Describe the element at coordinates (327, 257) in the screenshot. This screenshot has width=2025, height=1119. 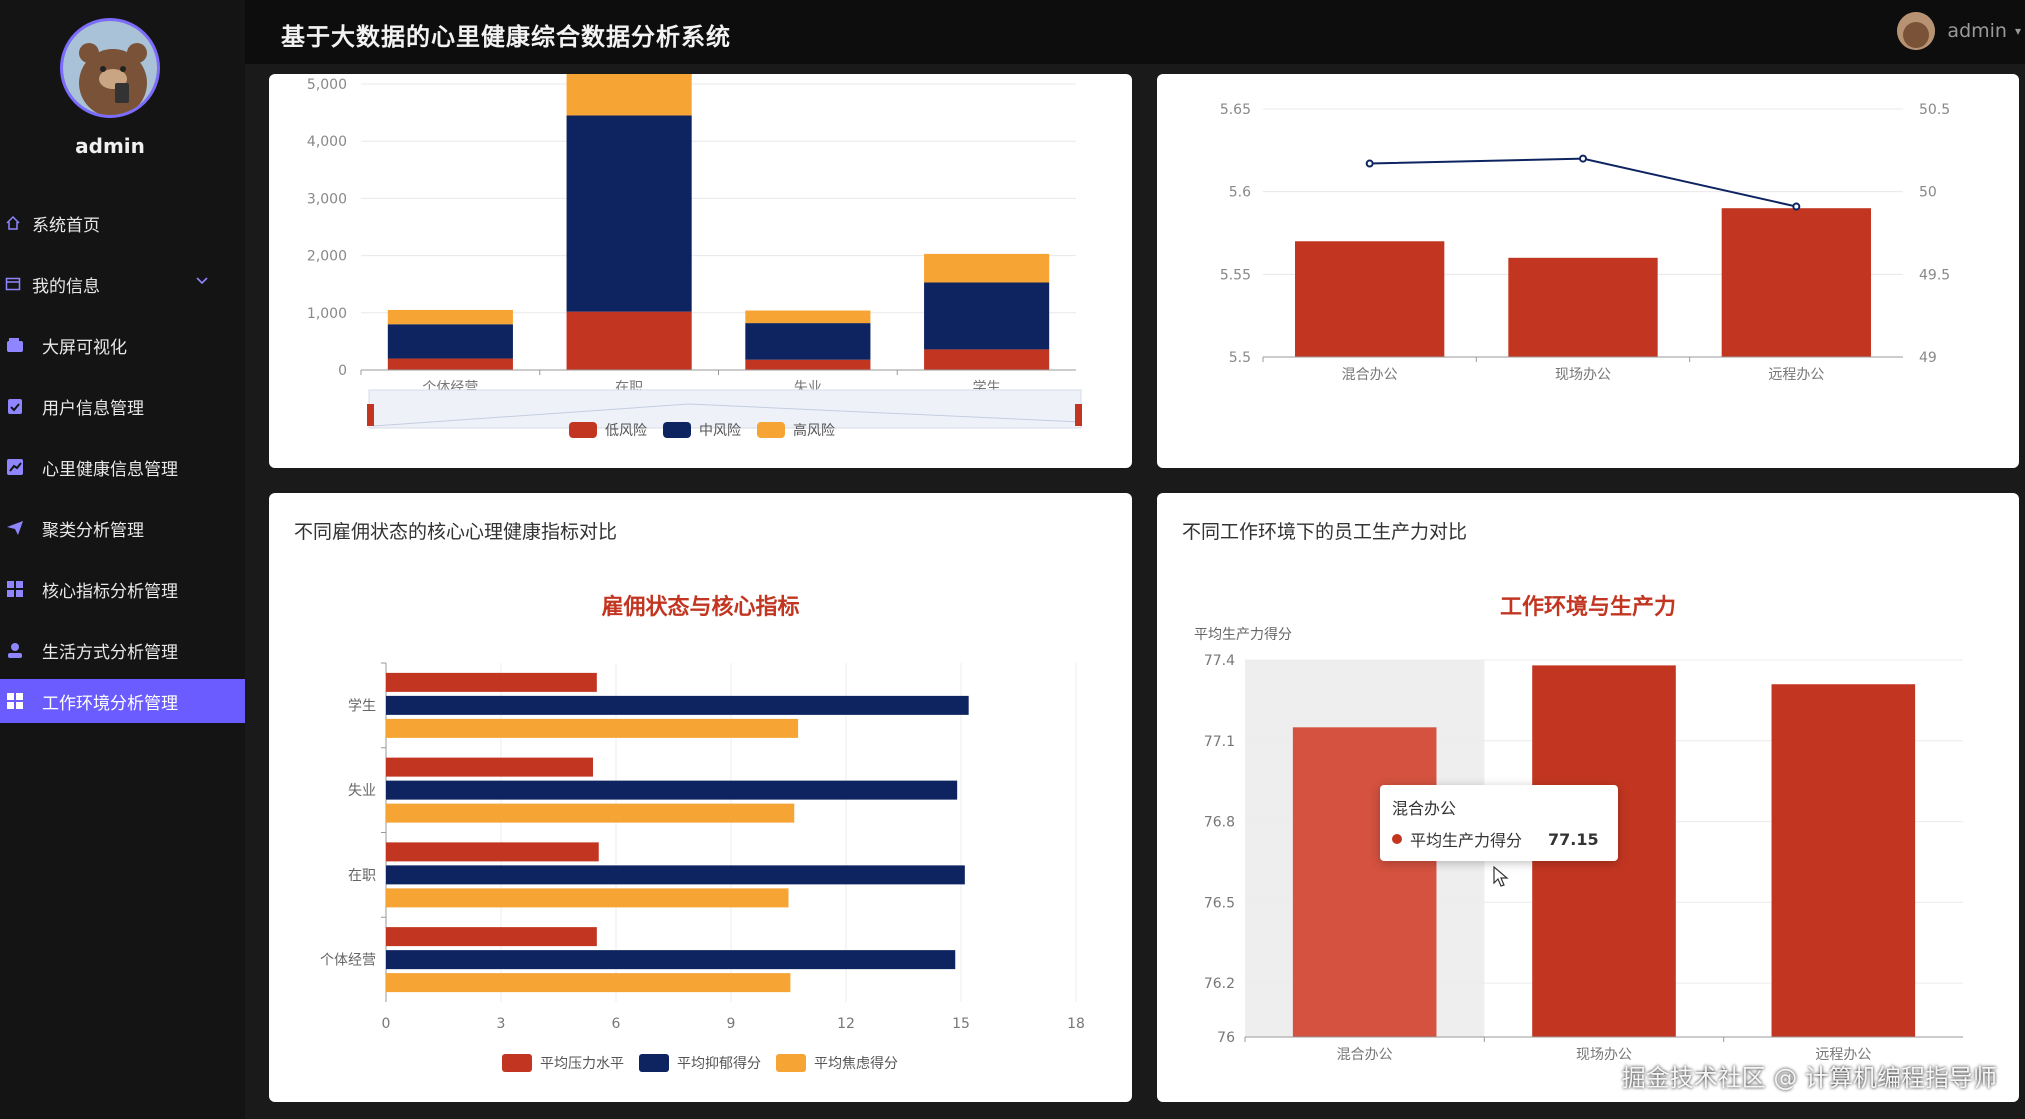
I see `y-tick-label: 2,000` at that location.